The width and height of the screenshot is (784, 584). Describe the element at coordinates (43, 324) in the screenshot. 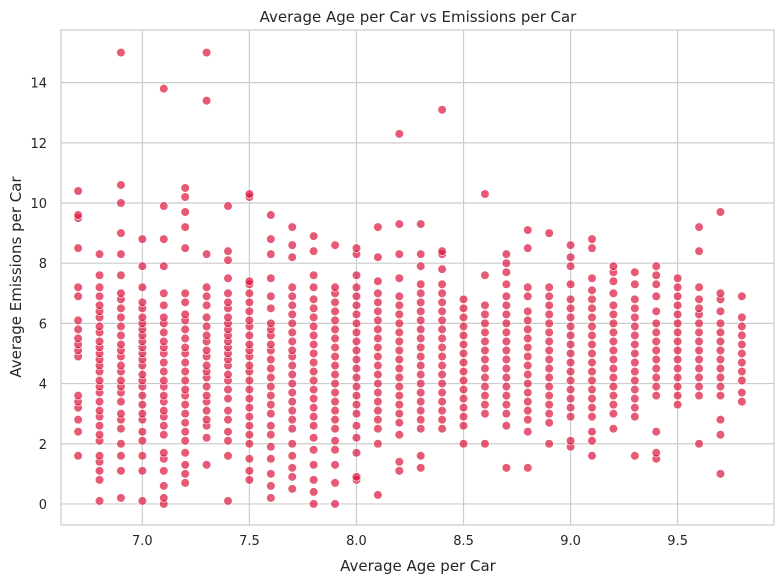

I see `y-tick-label: 6` at that location.